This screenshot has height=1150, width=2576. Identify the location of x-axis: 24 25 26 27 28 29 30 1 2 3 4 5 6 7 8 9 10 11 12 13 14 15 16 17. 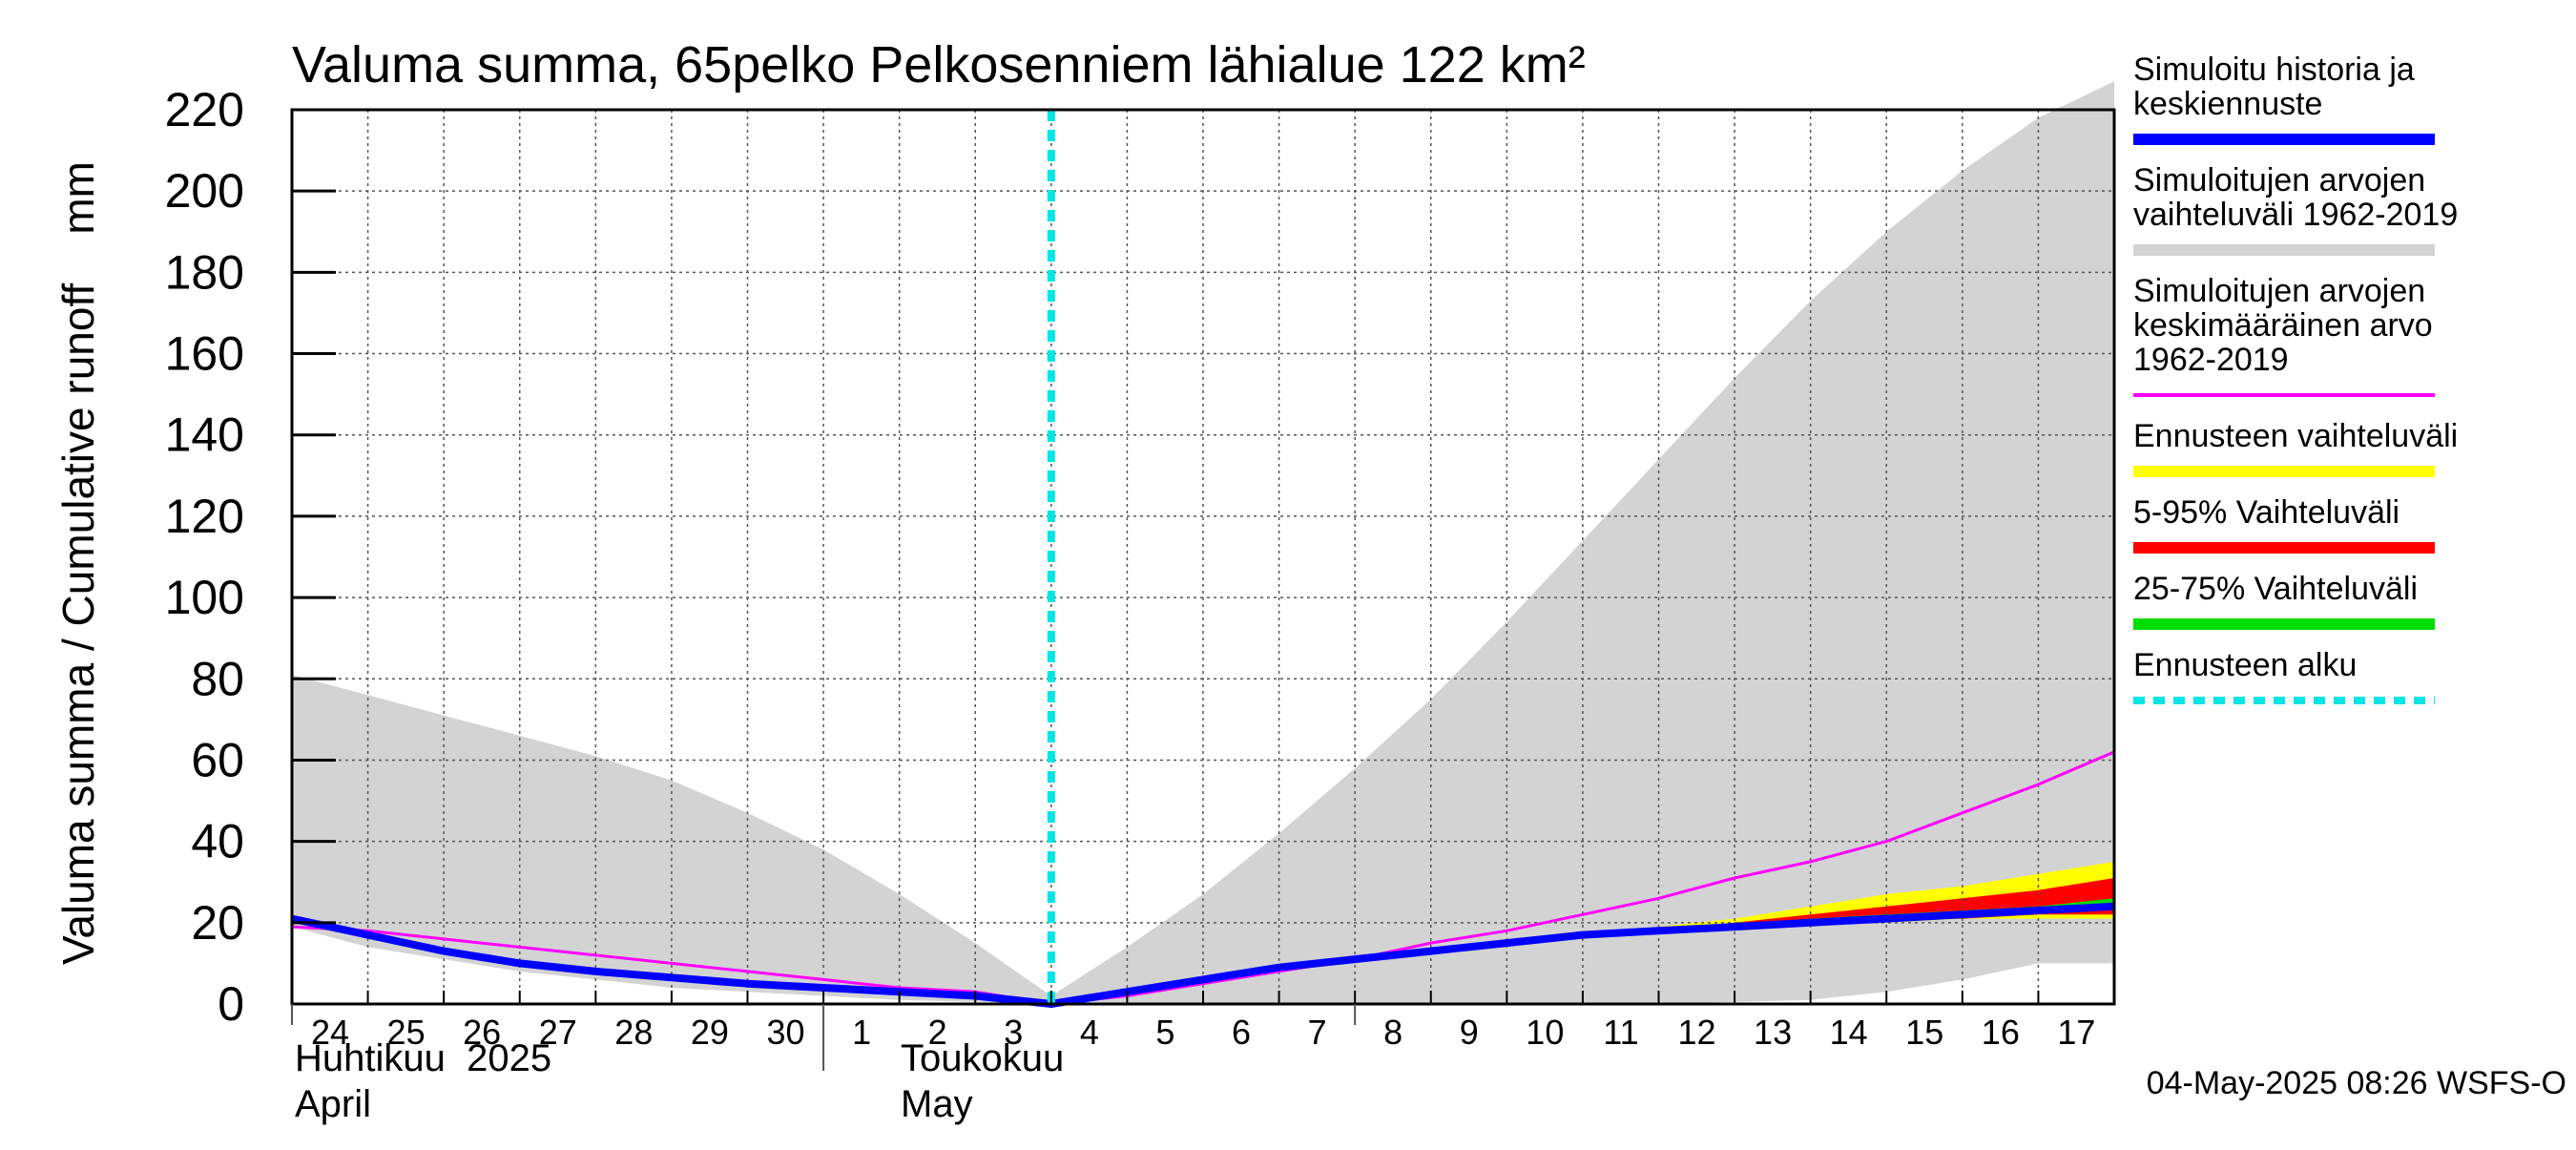
(1203, 1031).